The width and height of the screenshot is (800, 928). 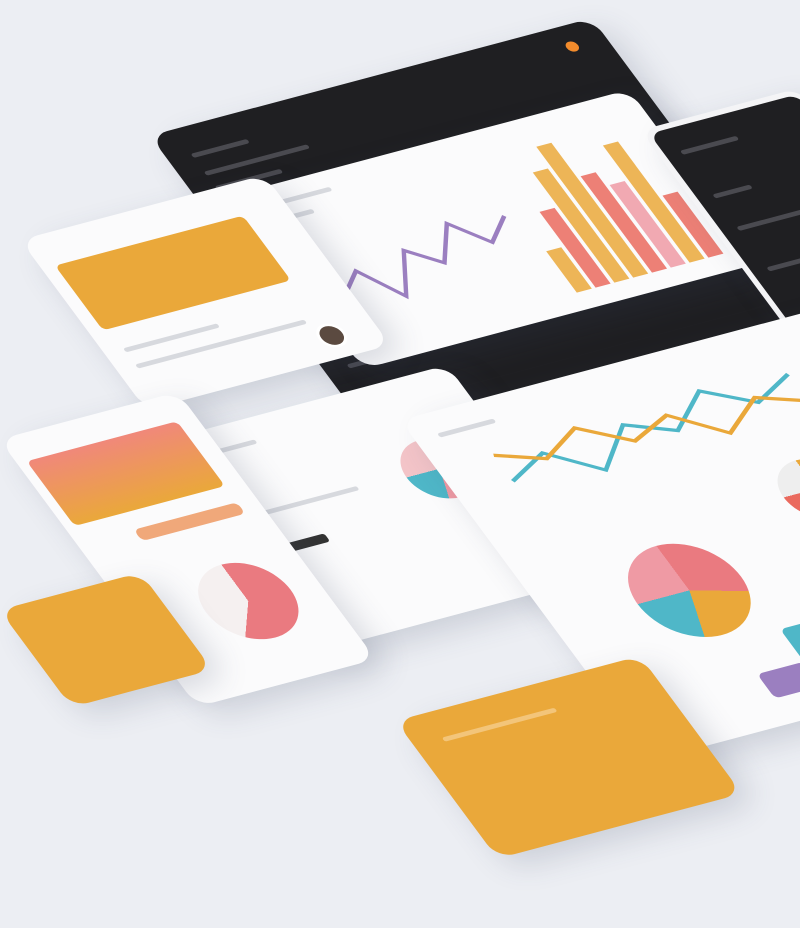 I want to click on bar-chart, so click(x=628, y=217).